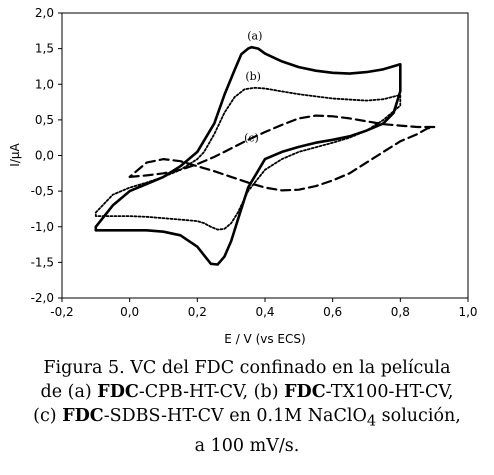 The height and width of the screenshot is (475, 494). I want to click on caption-text: de (a), so click(69, 392).